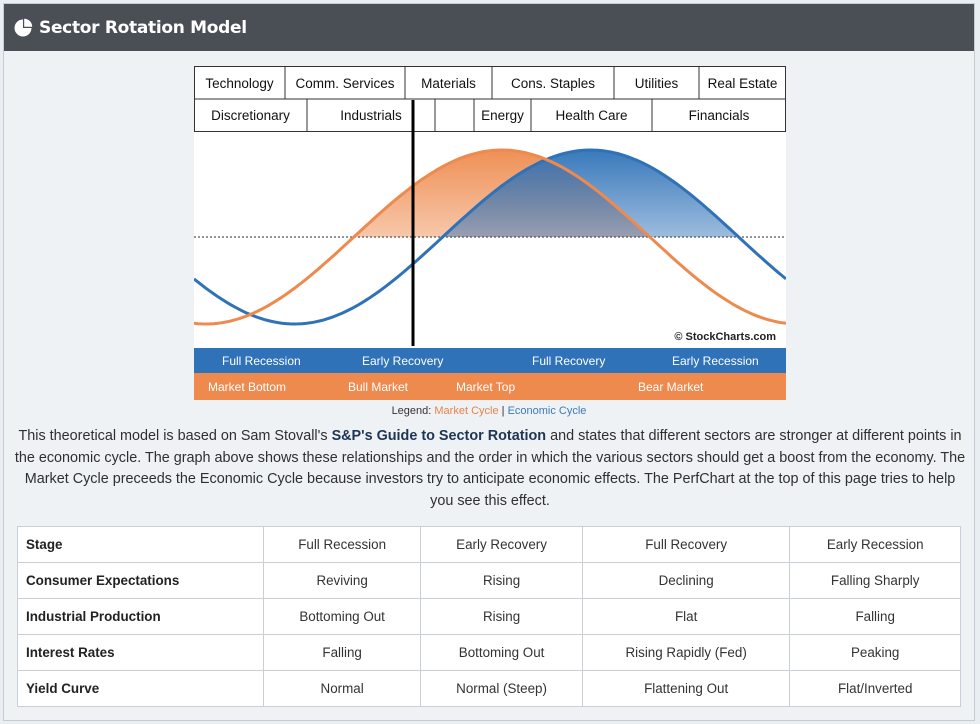 The height and width of the screenshot is (724, 980). What do you see at coordinates (378, 387) in the screenshot?
I see `market-stage-label: Bull Market` at bounding box center [378, 387].